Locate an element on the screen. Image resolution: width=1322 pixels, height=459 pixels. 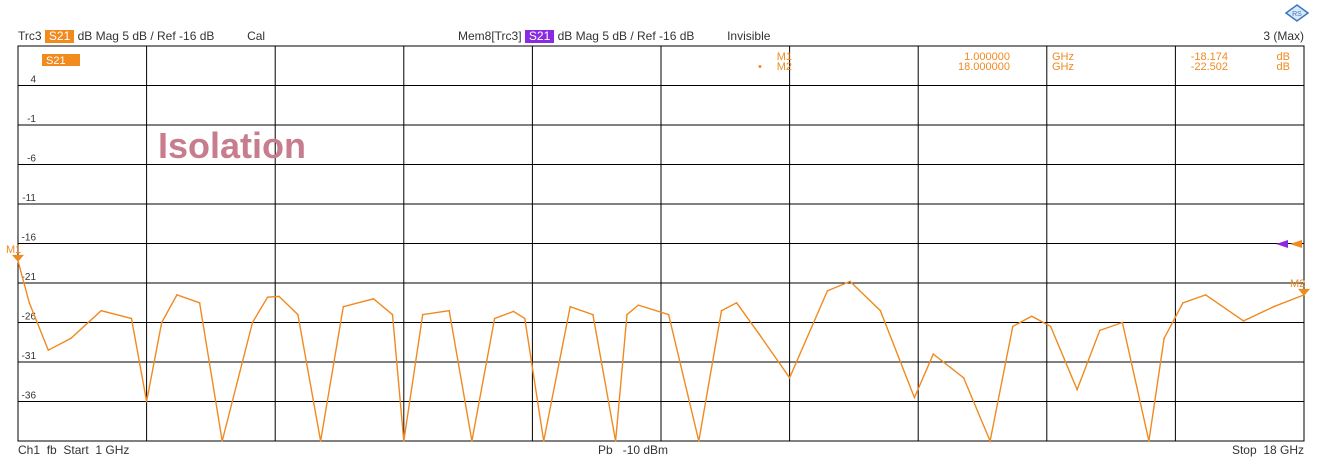
trace-ref: Ref -16 dB is located at coordinates (186, 36).